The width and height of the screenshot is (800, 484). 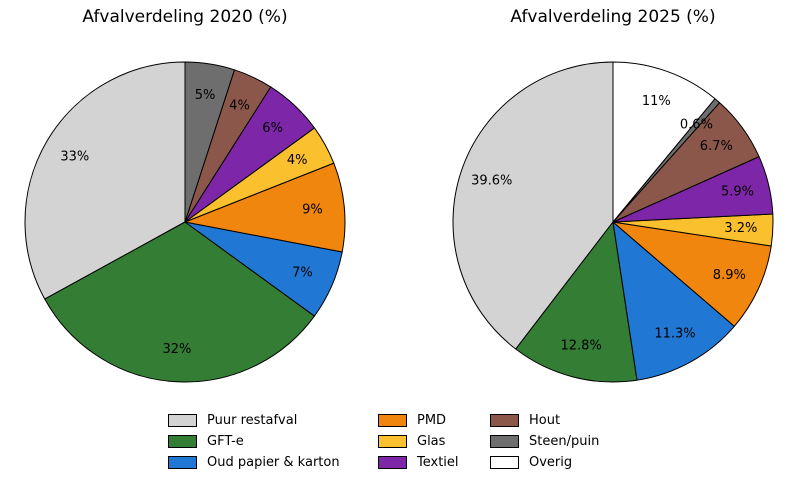 I want to click on legend-item-pmd: PMD, so click(x=418, y=420).